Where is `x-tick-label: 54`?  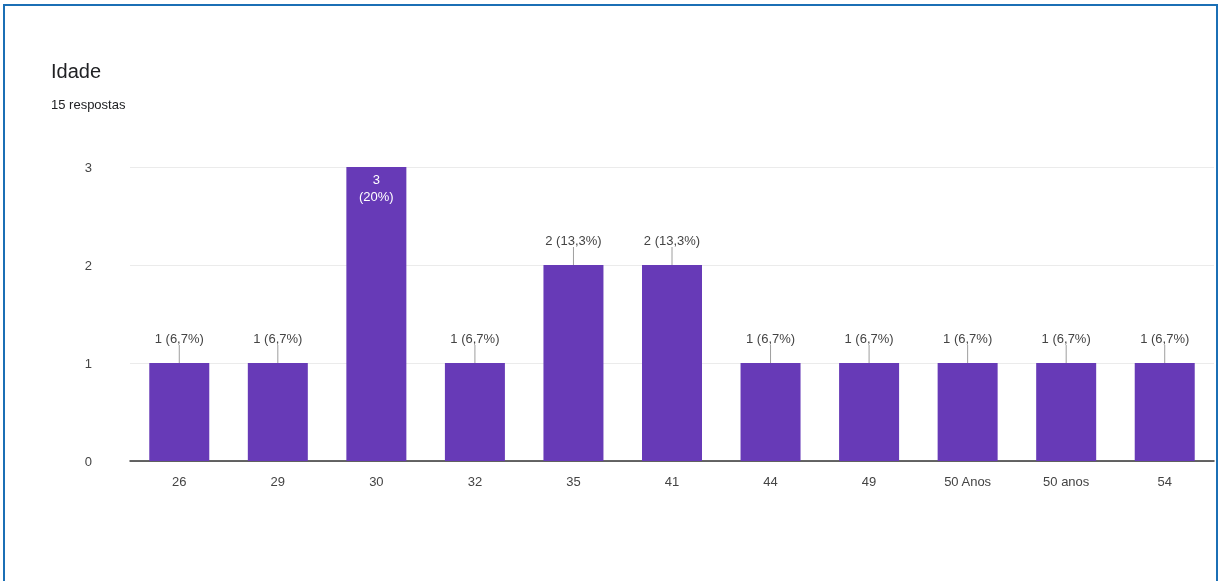 x-tick-label: 54 is located at coordinates (1164, 481).